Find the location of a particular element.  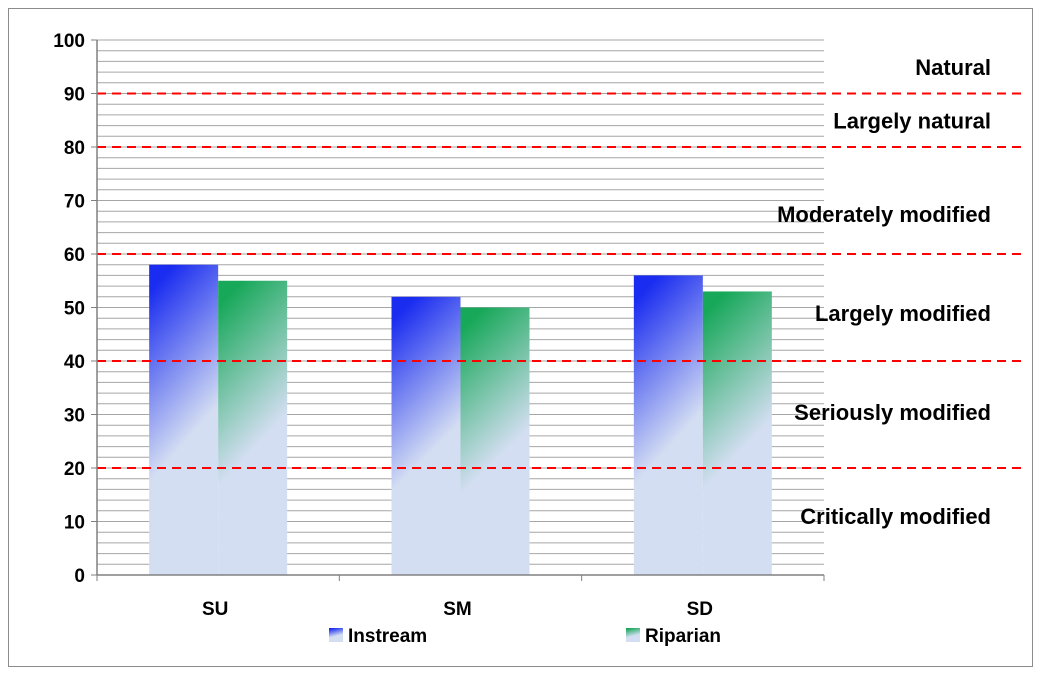

y-tick-label: 30 is located at coordinates (74, 416).